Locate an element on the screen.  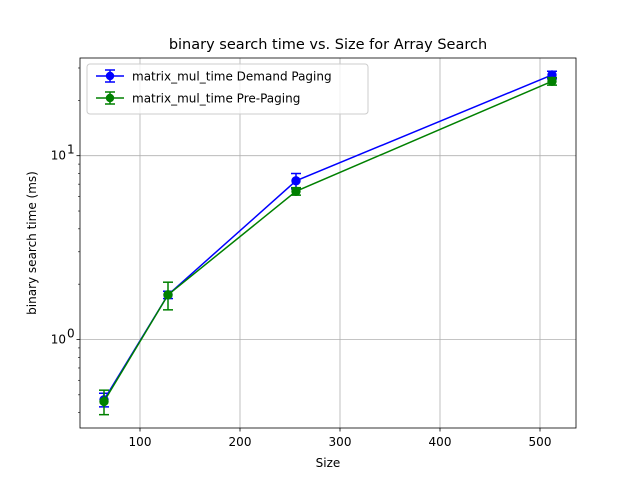
x-axis-label: Size is located at coordinates (328, 463).